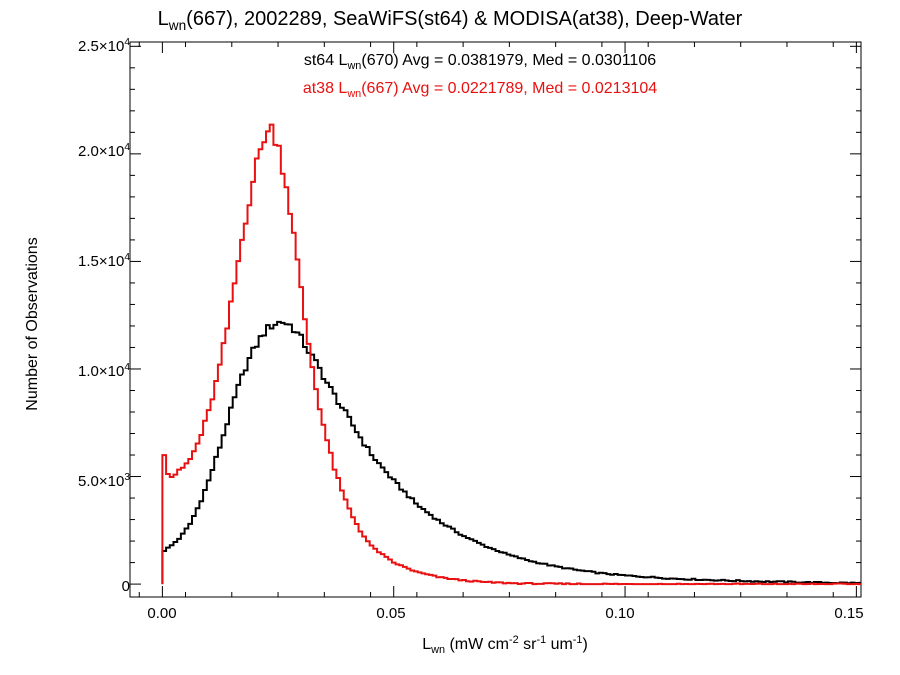  Describe the element at coordinates (391, 613) in the screenshot. I see `x-tick-label: 0.05` at that location.